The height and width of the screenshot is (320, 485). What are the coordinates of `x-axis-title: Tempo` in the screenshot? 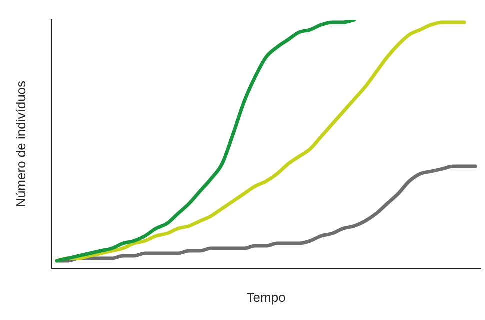 It's located at (266, 297).